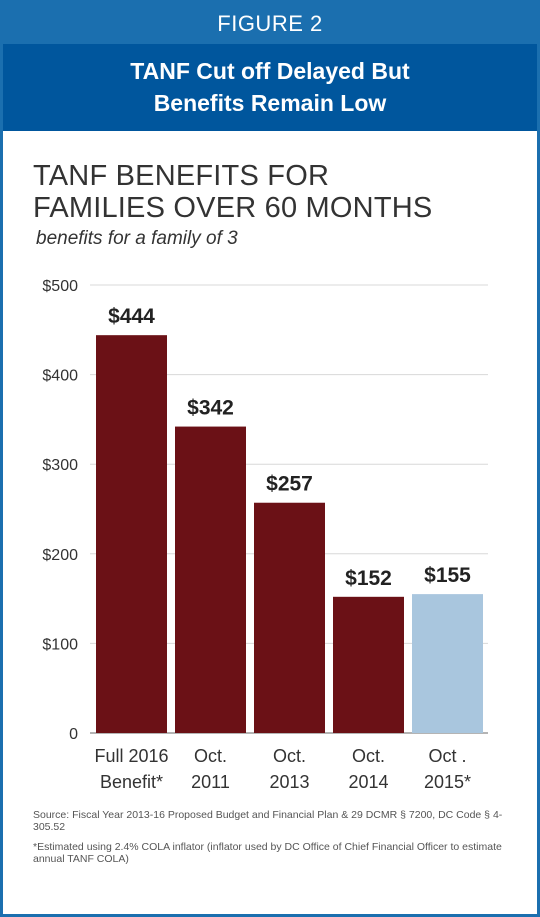 The height and width of the screenshot is (917, 540). I want to click on figure-title-line-2: Benefits Remain Low, so click(270, 102).